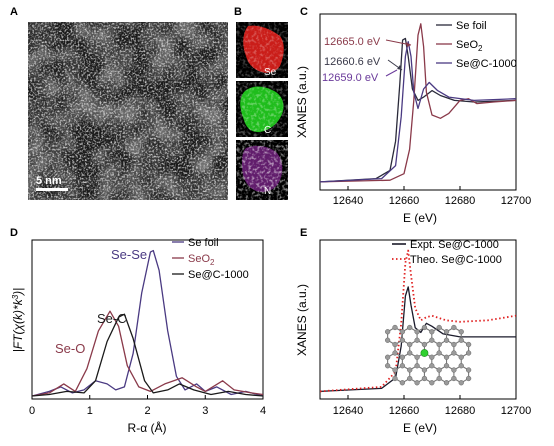  Describe the element at coordinates (304, 12) in the screenshot. I see `panel-letter-c: C` at that location.